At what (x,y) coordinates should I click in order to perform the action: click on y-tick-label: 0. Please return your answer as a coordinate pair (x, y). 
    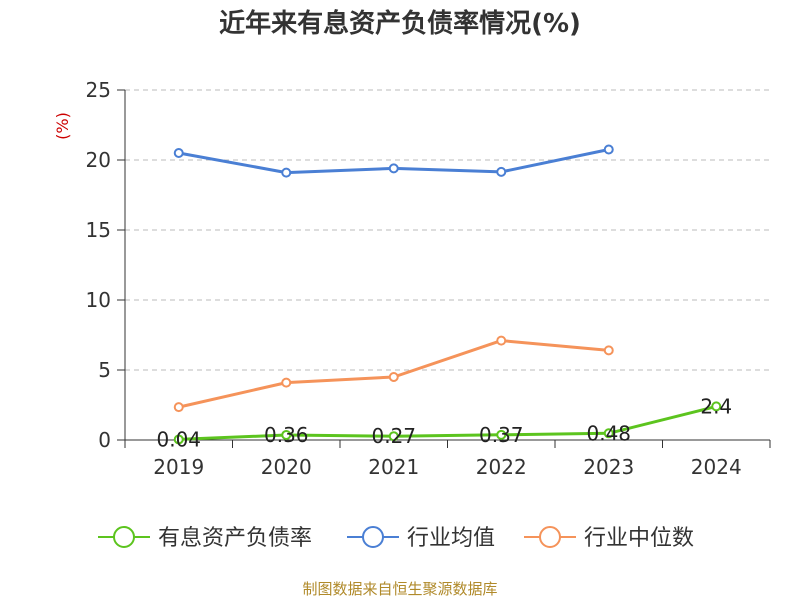
    Looking at the image, I should click on (104, 440).